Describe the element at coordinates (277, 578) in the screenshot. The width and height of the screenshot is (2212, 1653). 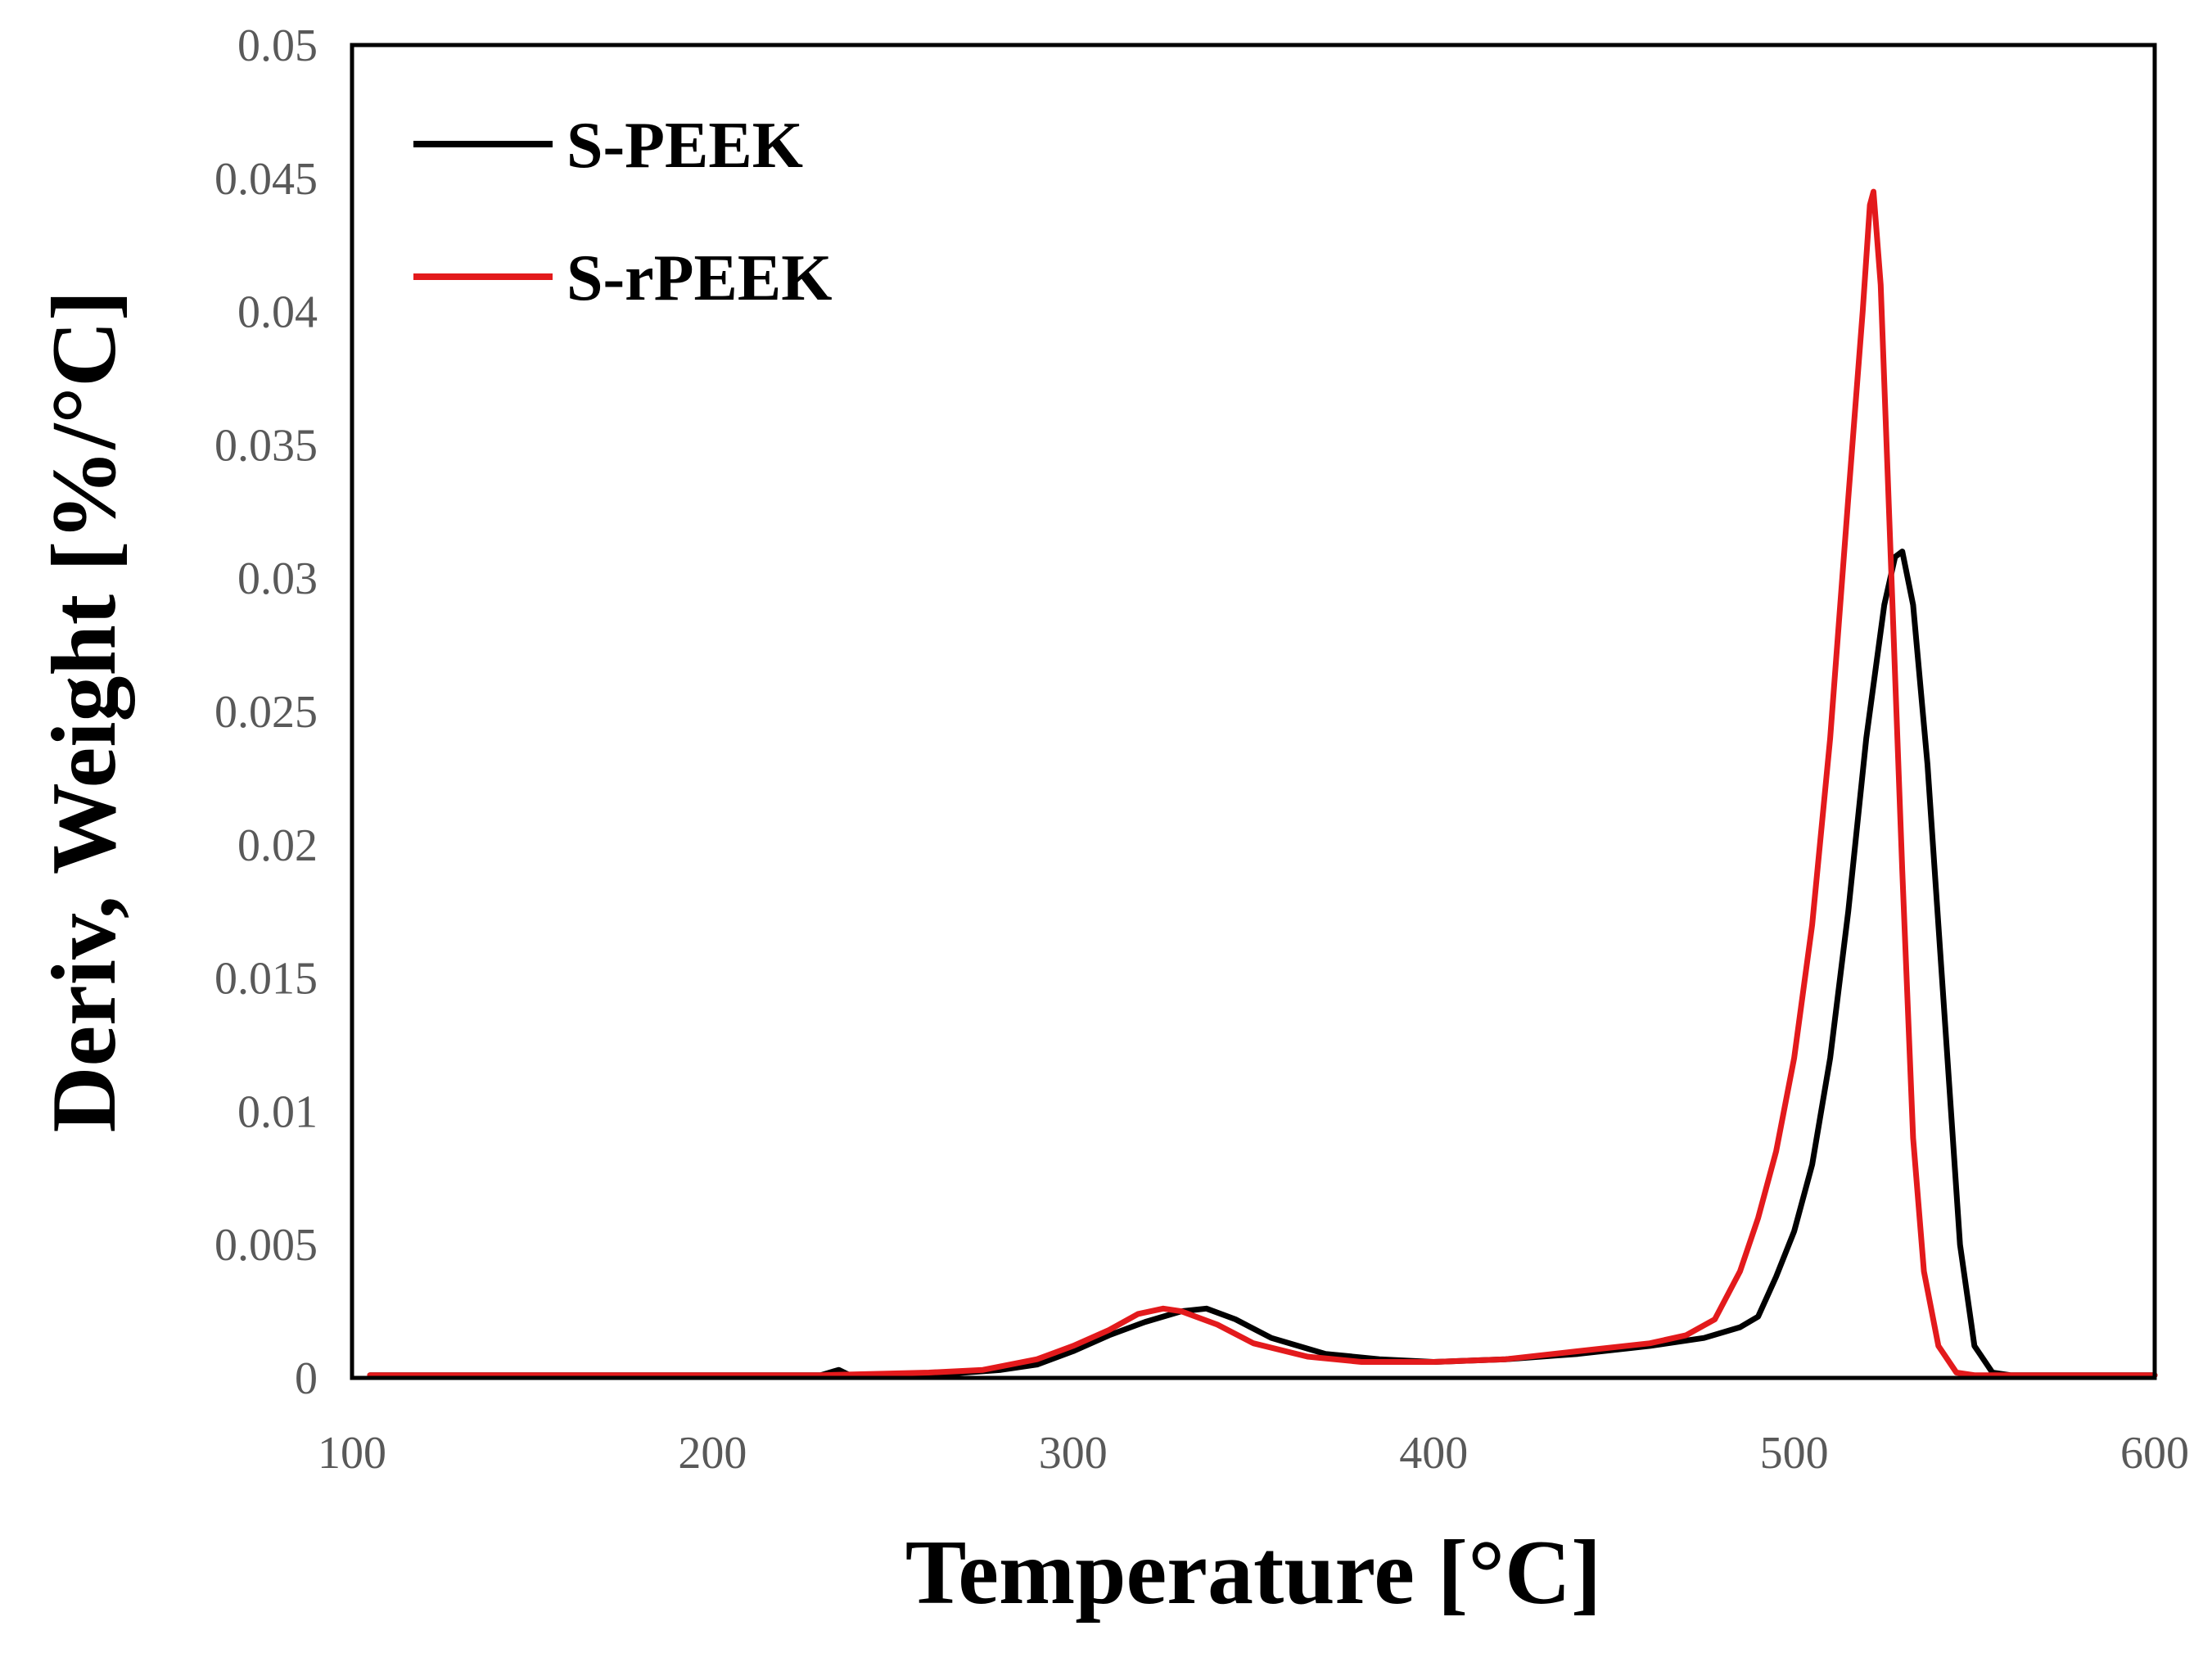
I see `y-tick-label: 0.03` at that location.